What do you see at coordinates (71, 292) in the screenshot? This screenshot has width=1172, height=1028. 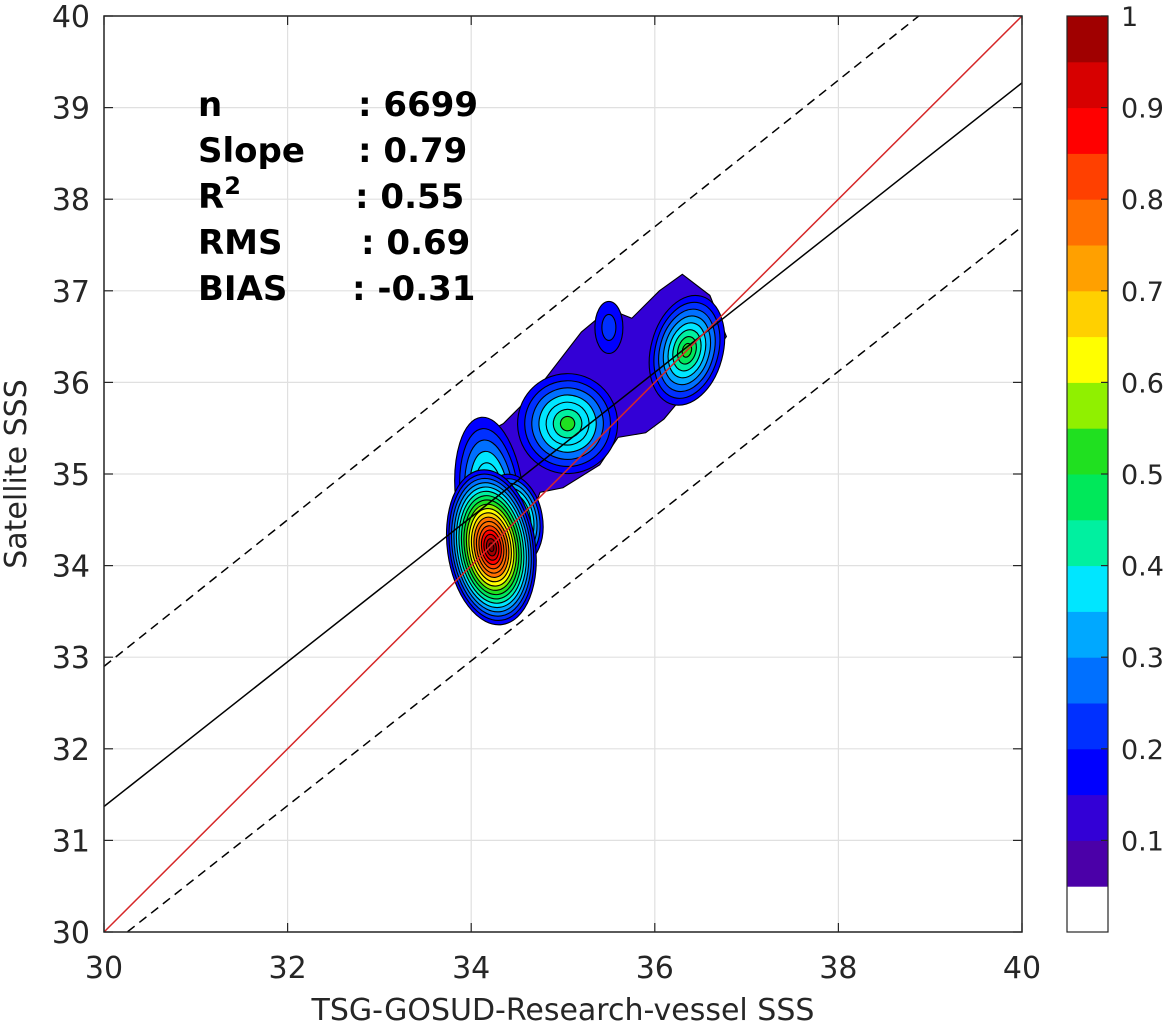 I see `y-tick-label: 37` at bounding box center [71, 292].